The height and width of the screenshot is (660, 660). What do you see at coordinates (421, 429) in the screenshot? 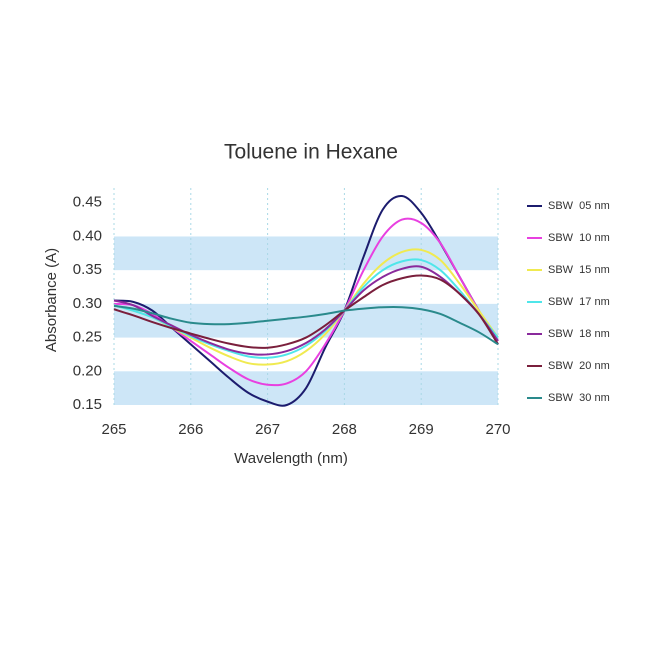
I see `x-tick-label: 269` at bounding box center [421, 429].